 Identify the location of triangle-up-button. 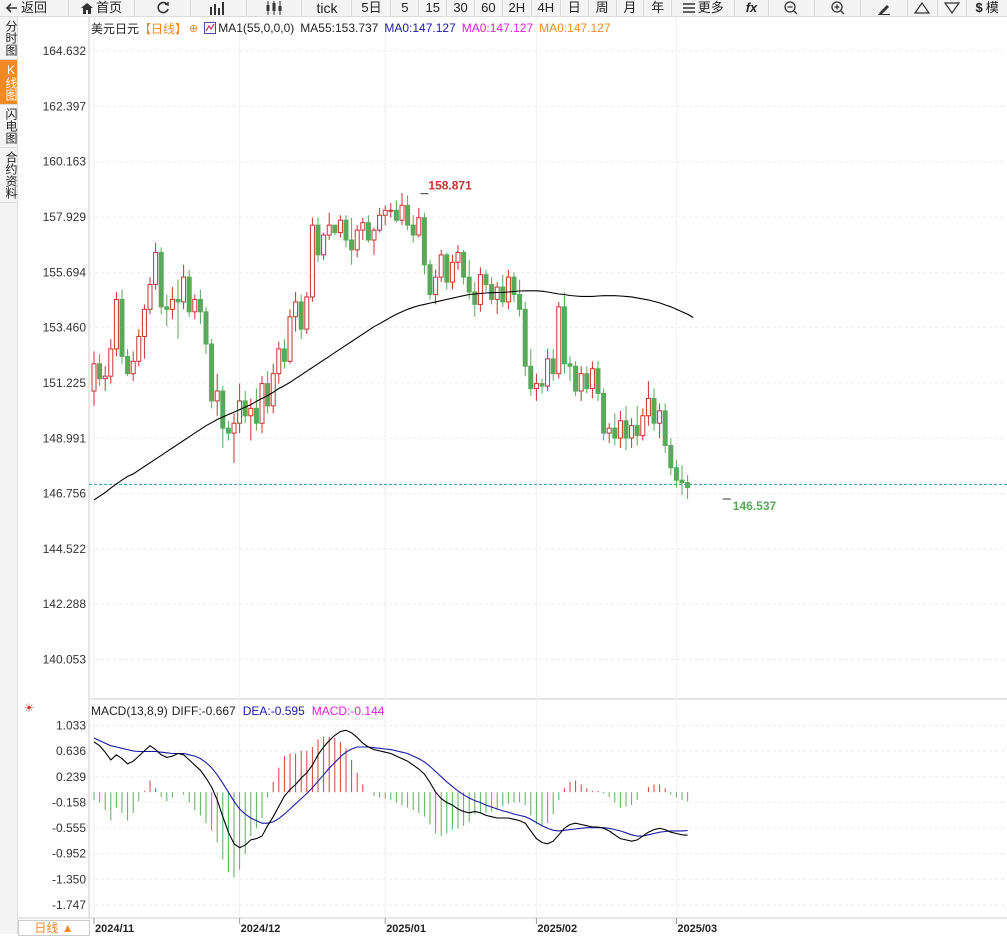
(923, 8).